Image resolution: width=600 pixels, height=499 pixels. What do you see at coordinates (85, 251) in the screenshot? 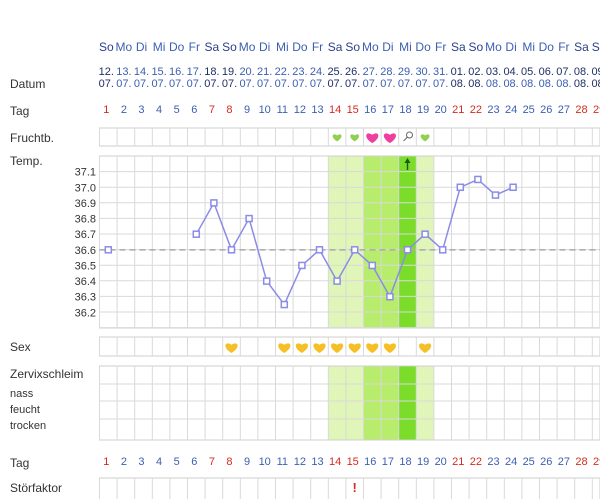
I see `y-tick-label: 36.6` at bounding box center [85, 251].